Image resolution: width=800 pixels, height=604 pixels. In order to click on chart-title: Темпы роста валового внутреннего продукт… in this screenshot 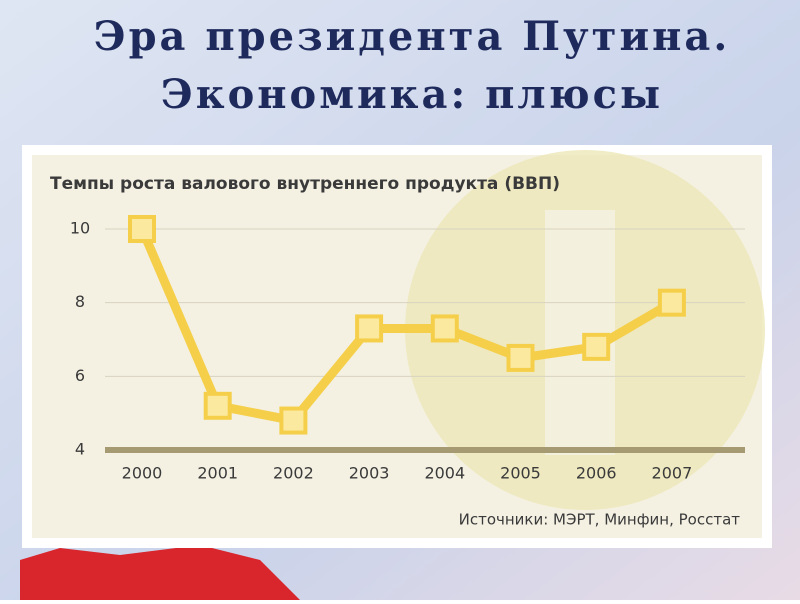, I will do `click(305, 184)`.